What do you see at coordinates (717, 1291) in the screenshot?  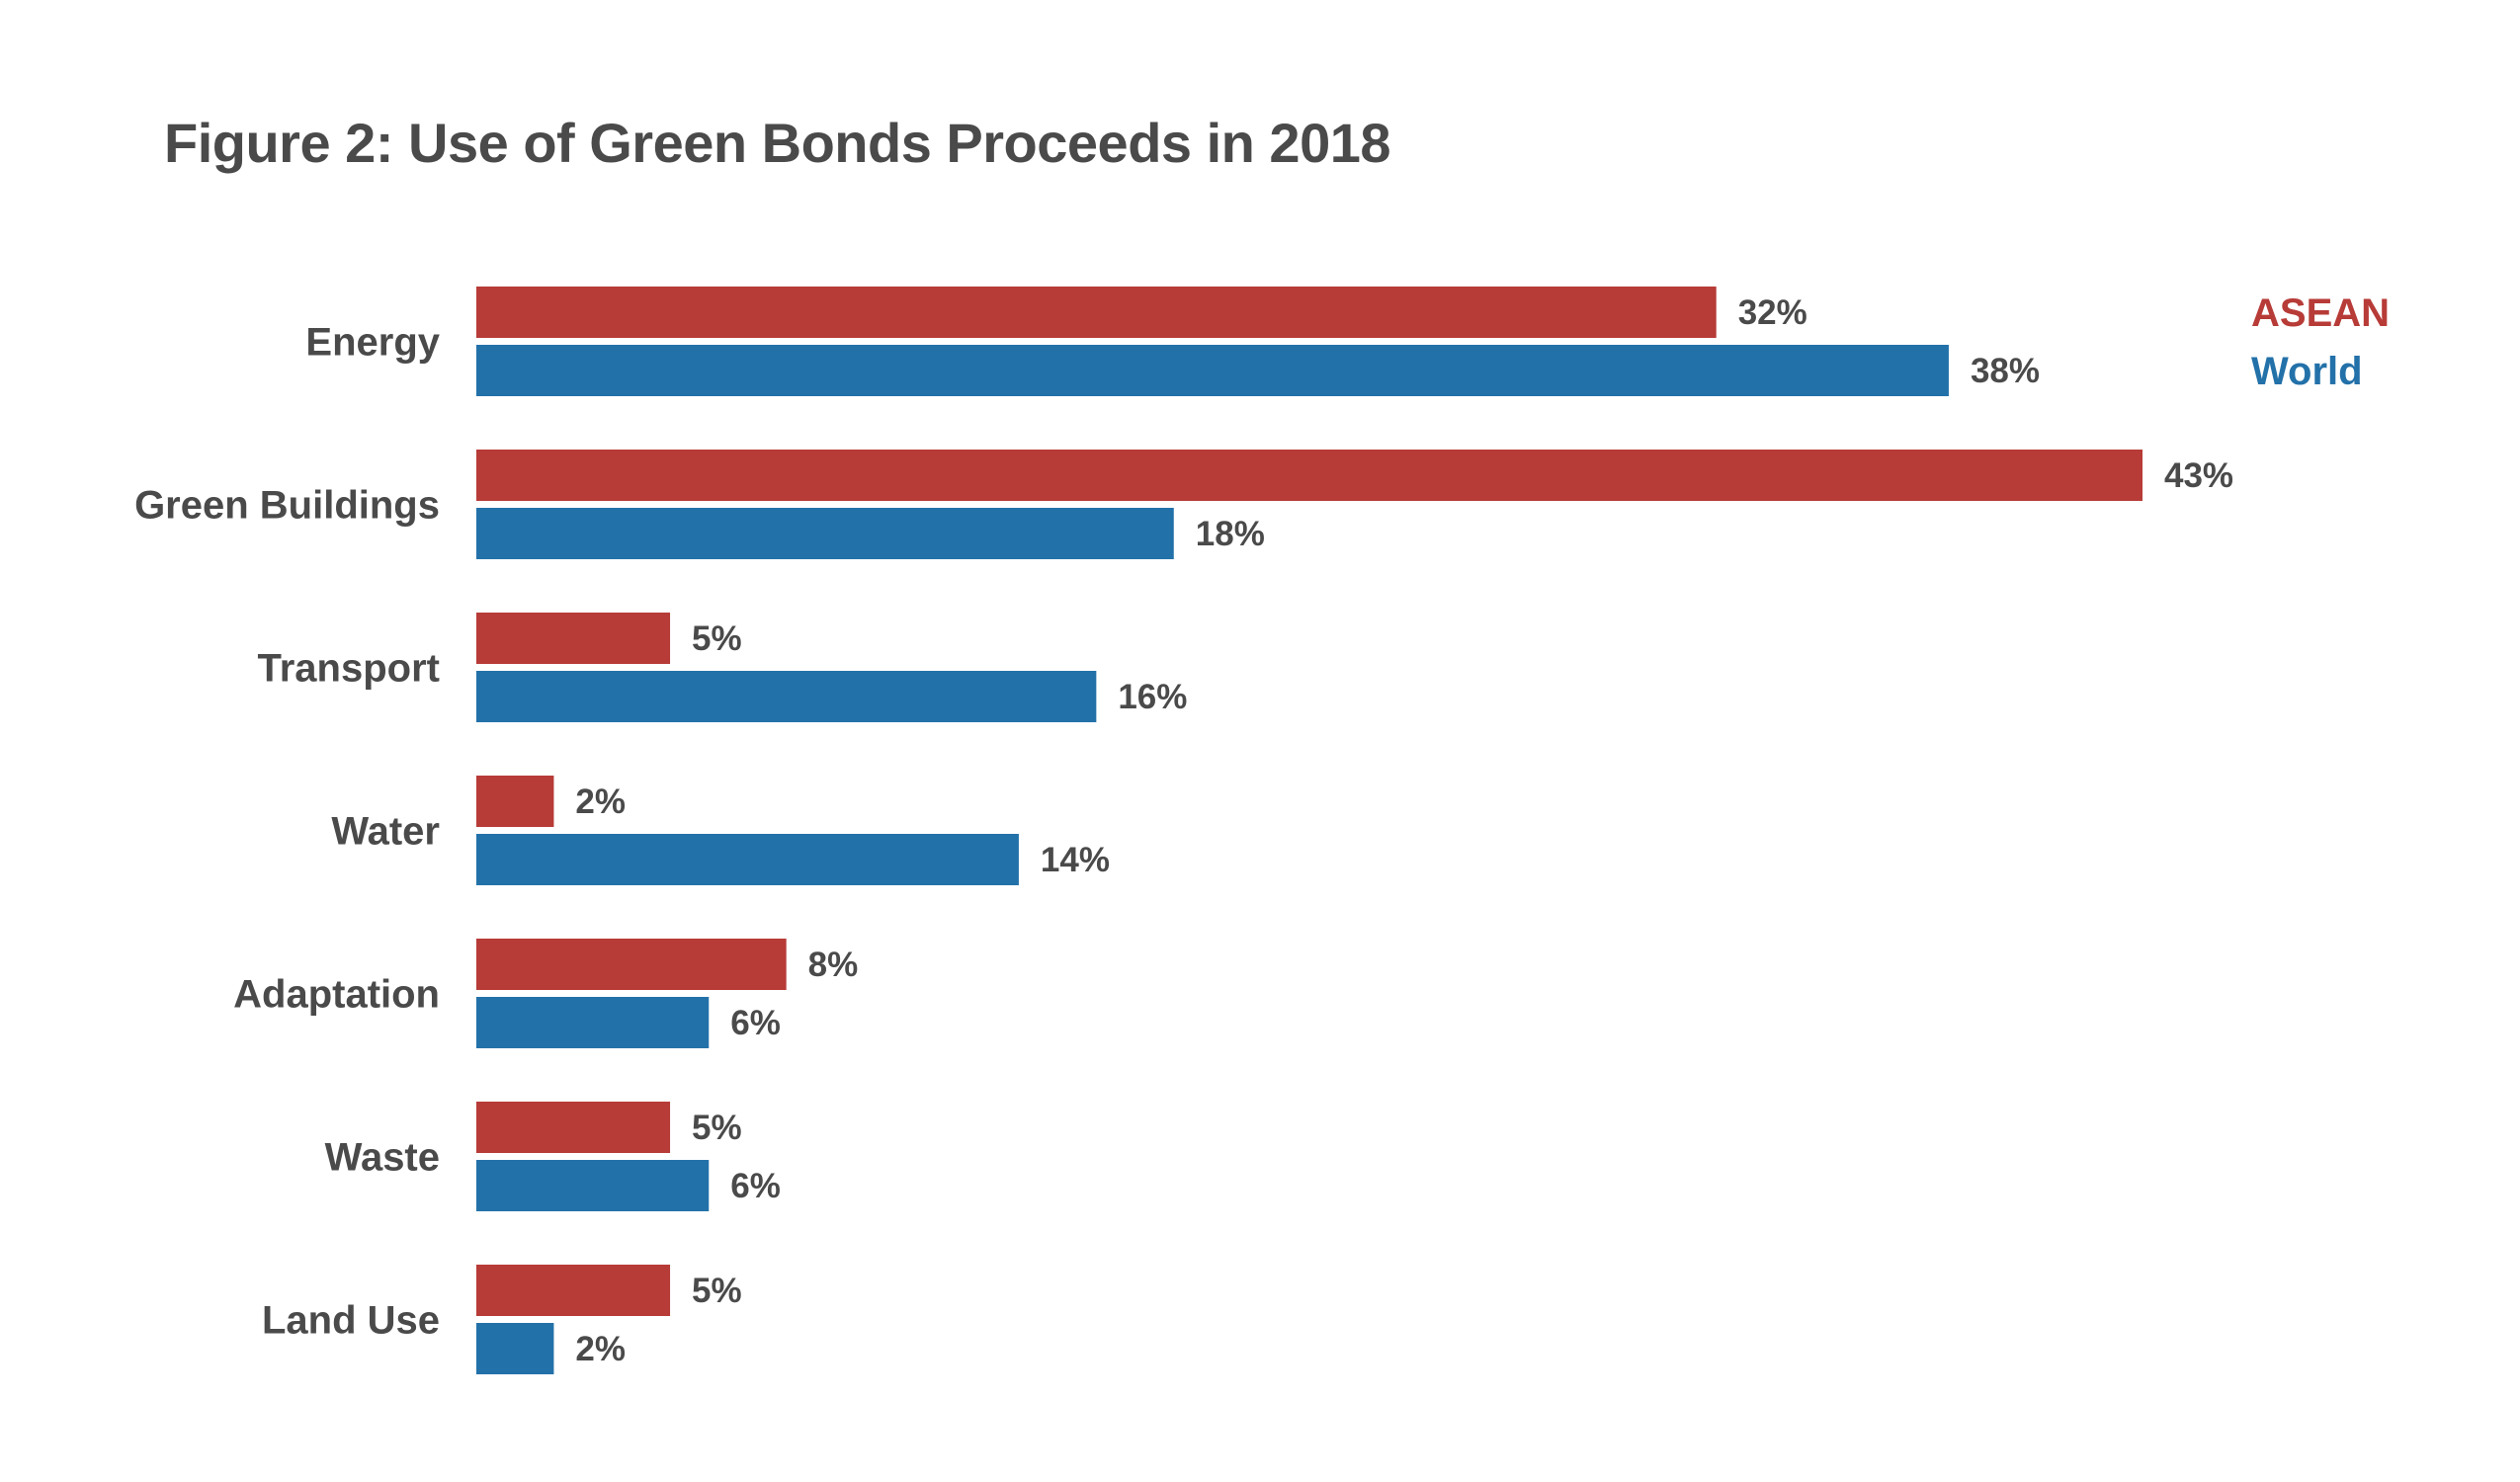 I see `value-label-asean-land-use: 5%` at bounding box center [717, 1291].